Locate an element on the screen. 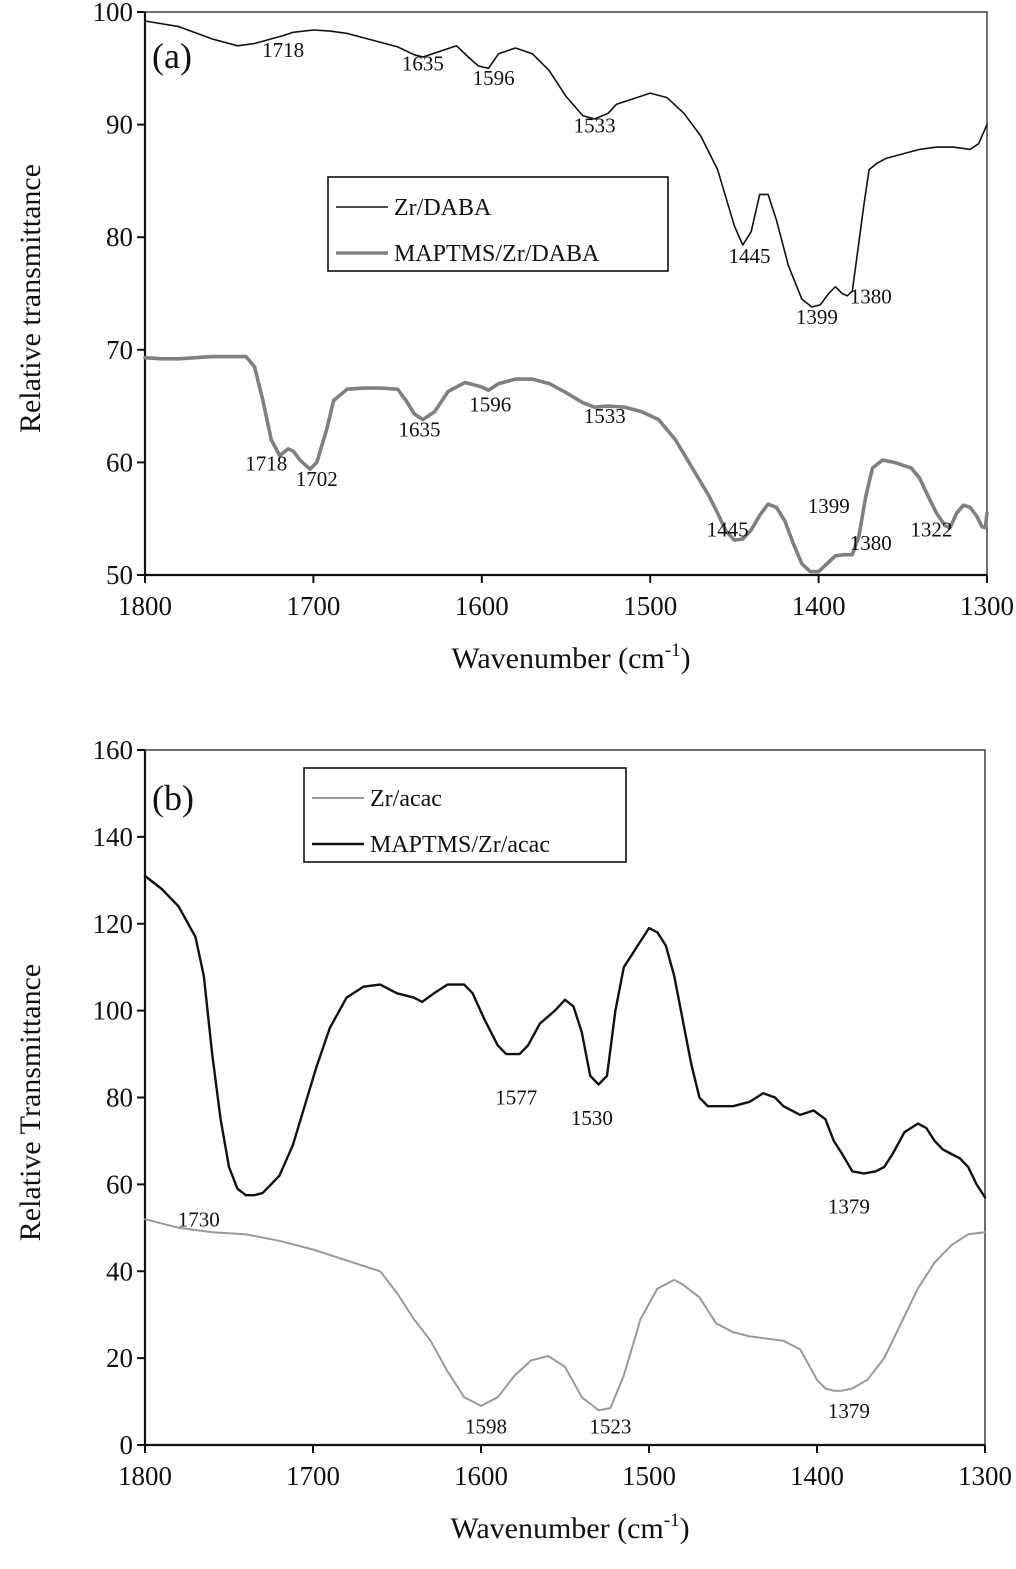 This screenshot has width=1016, height=1569. y-tick-label: 50 is located at coordinates (119, 575).